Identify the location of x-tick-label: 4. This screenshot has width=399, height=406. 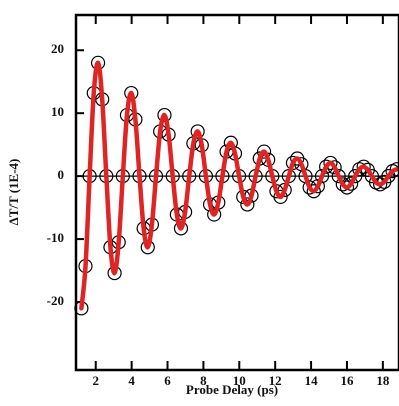
(131, 380).